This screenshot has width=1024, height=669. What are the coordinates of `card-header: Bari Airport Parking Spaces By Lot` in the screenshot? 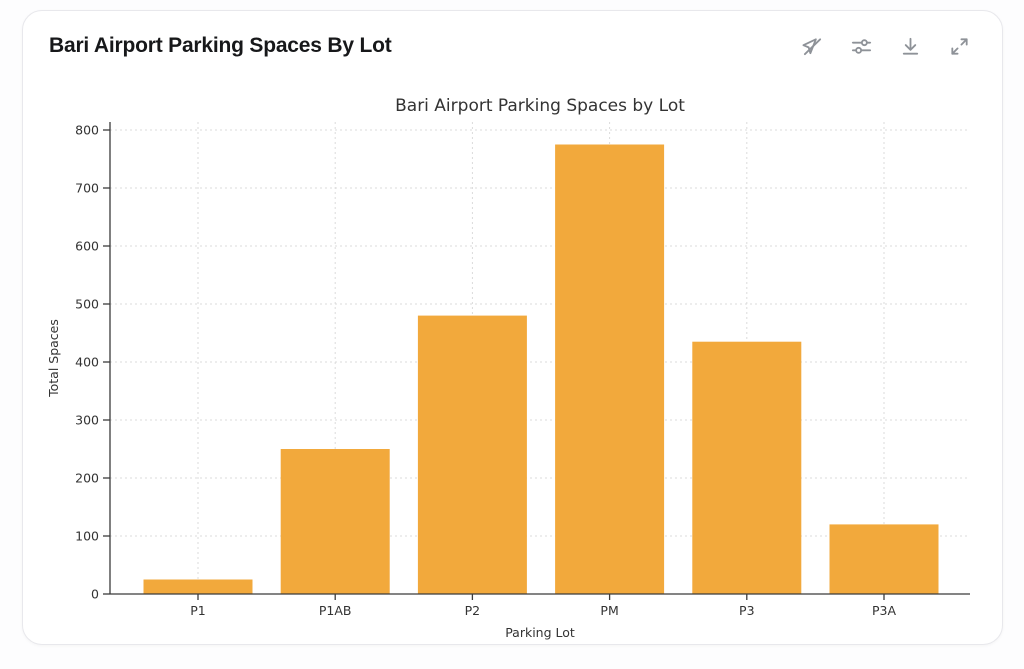 It's located at (512, 46).